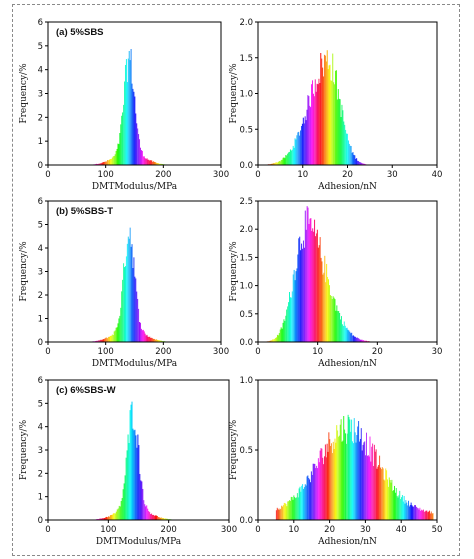 The width and height of the screenshot is (474, 559). Describe the element at coordinates (246, 287) in the screenshot. I see `y-tick-label: 1.0` at that location.